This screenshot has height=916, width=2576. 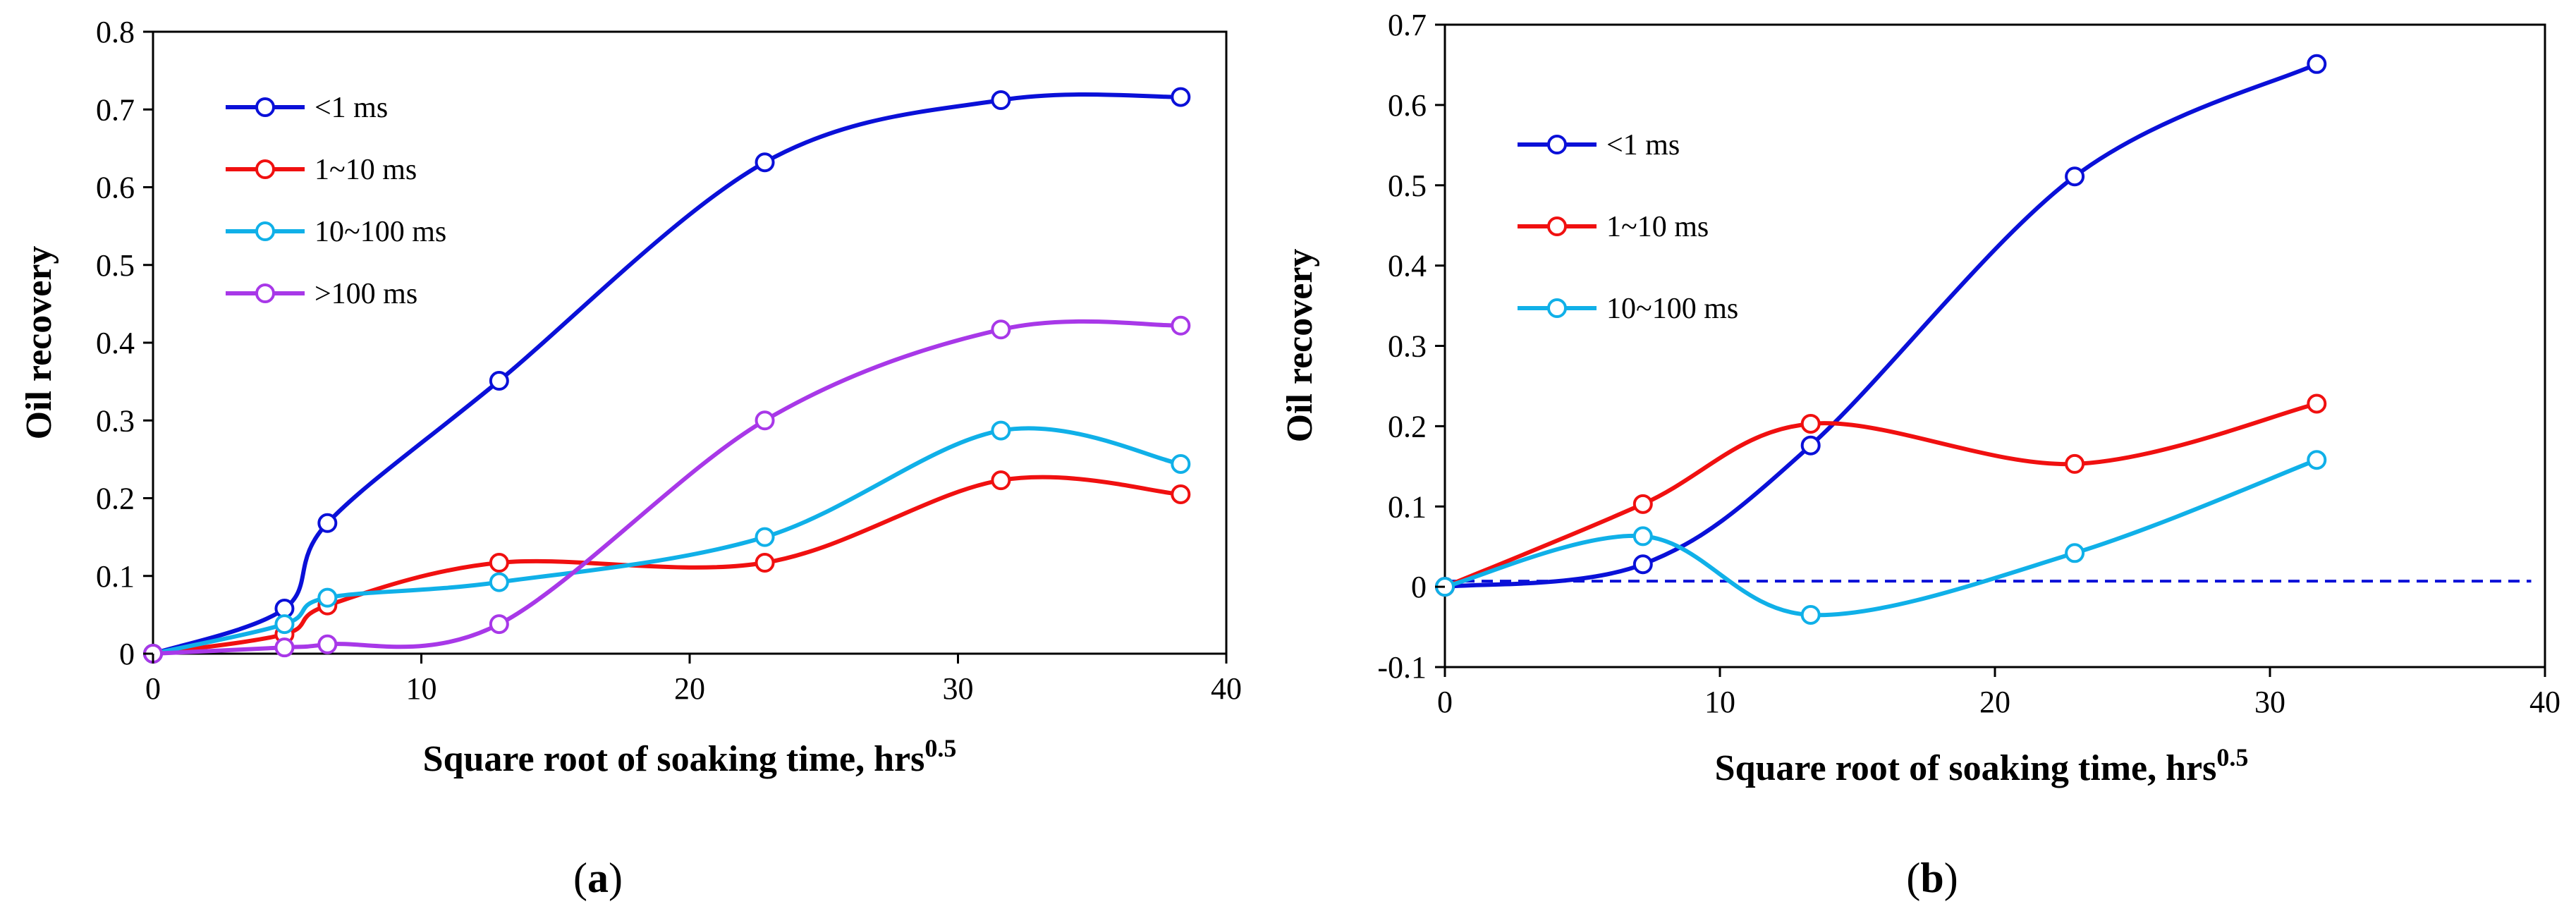 What do you see at coordinates (1408, 266) in the screenshot?
I see `y-tick-label: 0.4` at bounding box center [1408, 266].